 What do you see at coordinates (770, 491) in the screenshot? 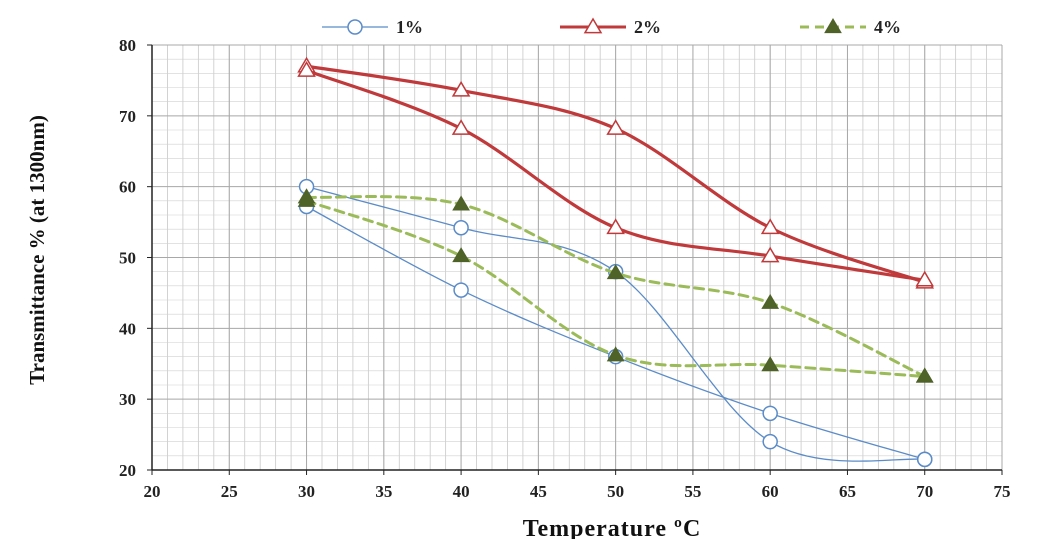
I see `x-tick-label: 60` at bounding box center [770, 491].